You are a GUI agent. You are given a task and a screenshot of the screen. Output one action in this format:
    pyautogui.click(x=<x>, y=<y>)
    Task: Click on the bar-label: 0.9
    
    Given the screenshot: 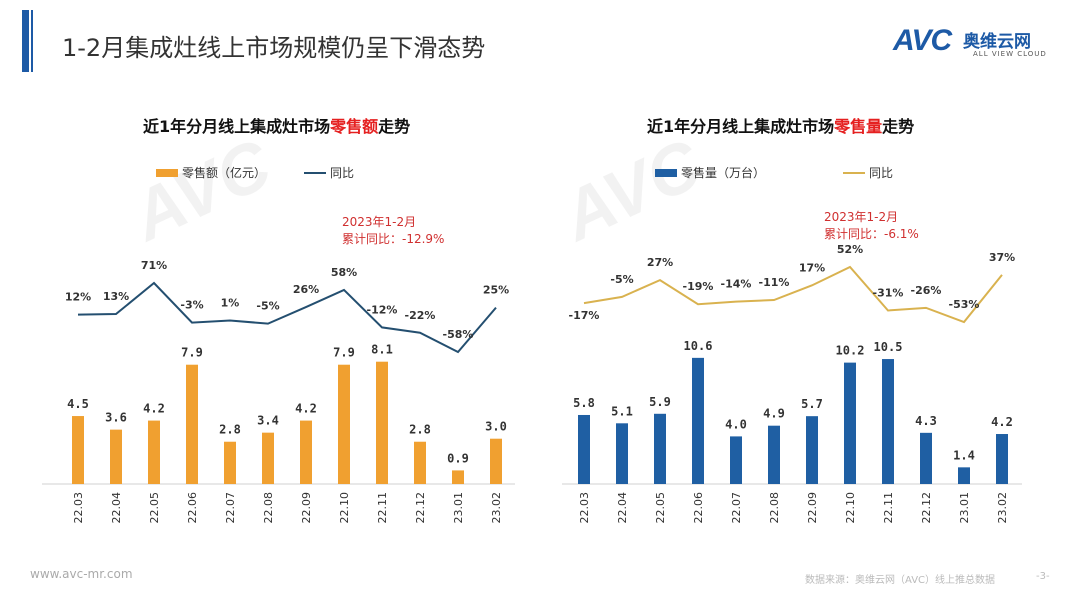 What is the action you would take?
    pyautogui.click(x=458, y=458)
    